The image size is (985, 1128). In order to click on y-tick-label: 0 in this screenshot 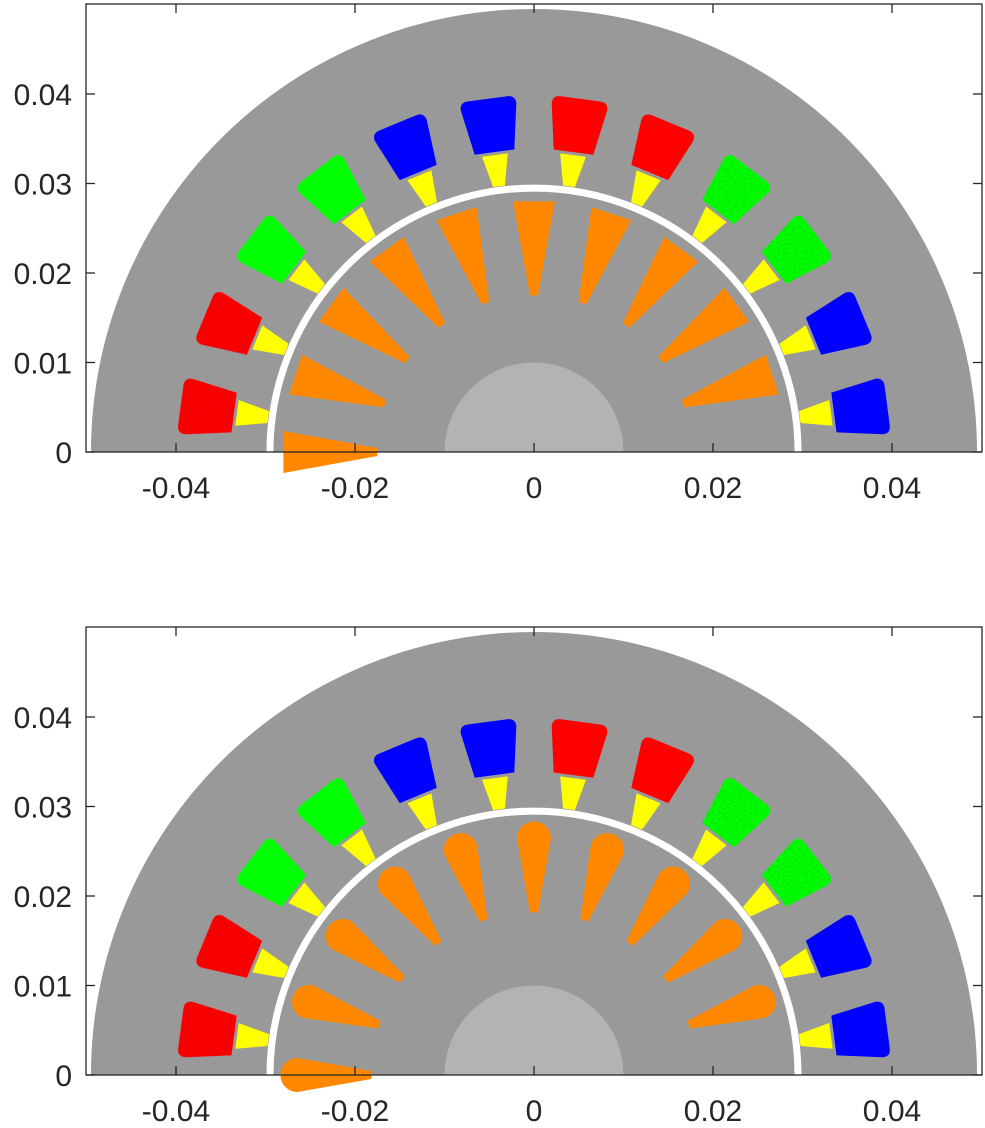, I will do `click(63, 1076)`.